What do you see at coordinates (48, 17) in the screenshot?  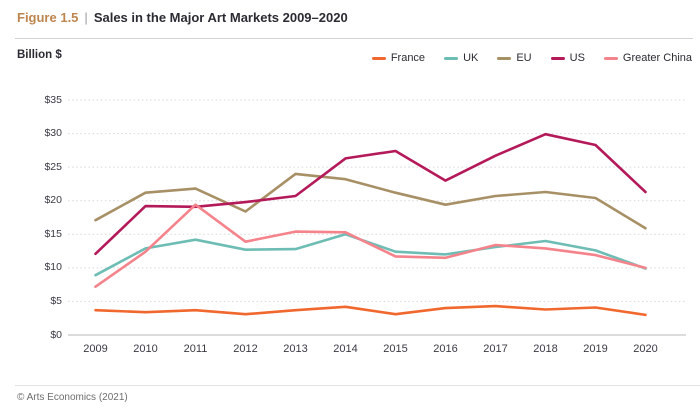 I see `figure-number: Figure 1.5` at bounding box center [48, 17].